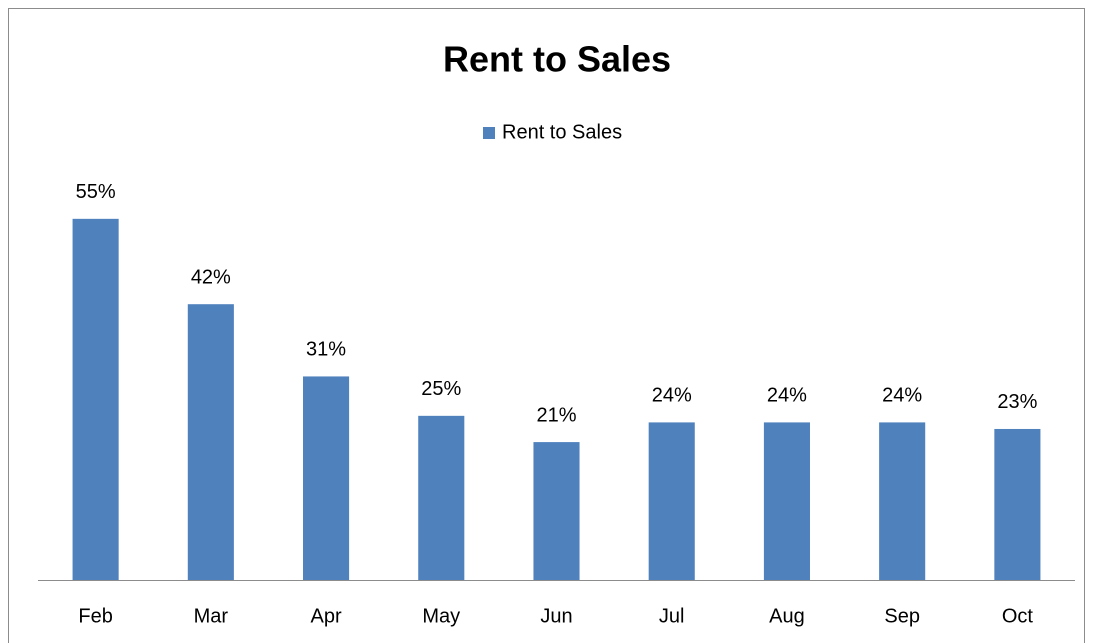 This screenshot has width=1093, height=643. Describe the element at coordinates (1017, 402) in the screenshot. I see `data-label: 23%` at that location.